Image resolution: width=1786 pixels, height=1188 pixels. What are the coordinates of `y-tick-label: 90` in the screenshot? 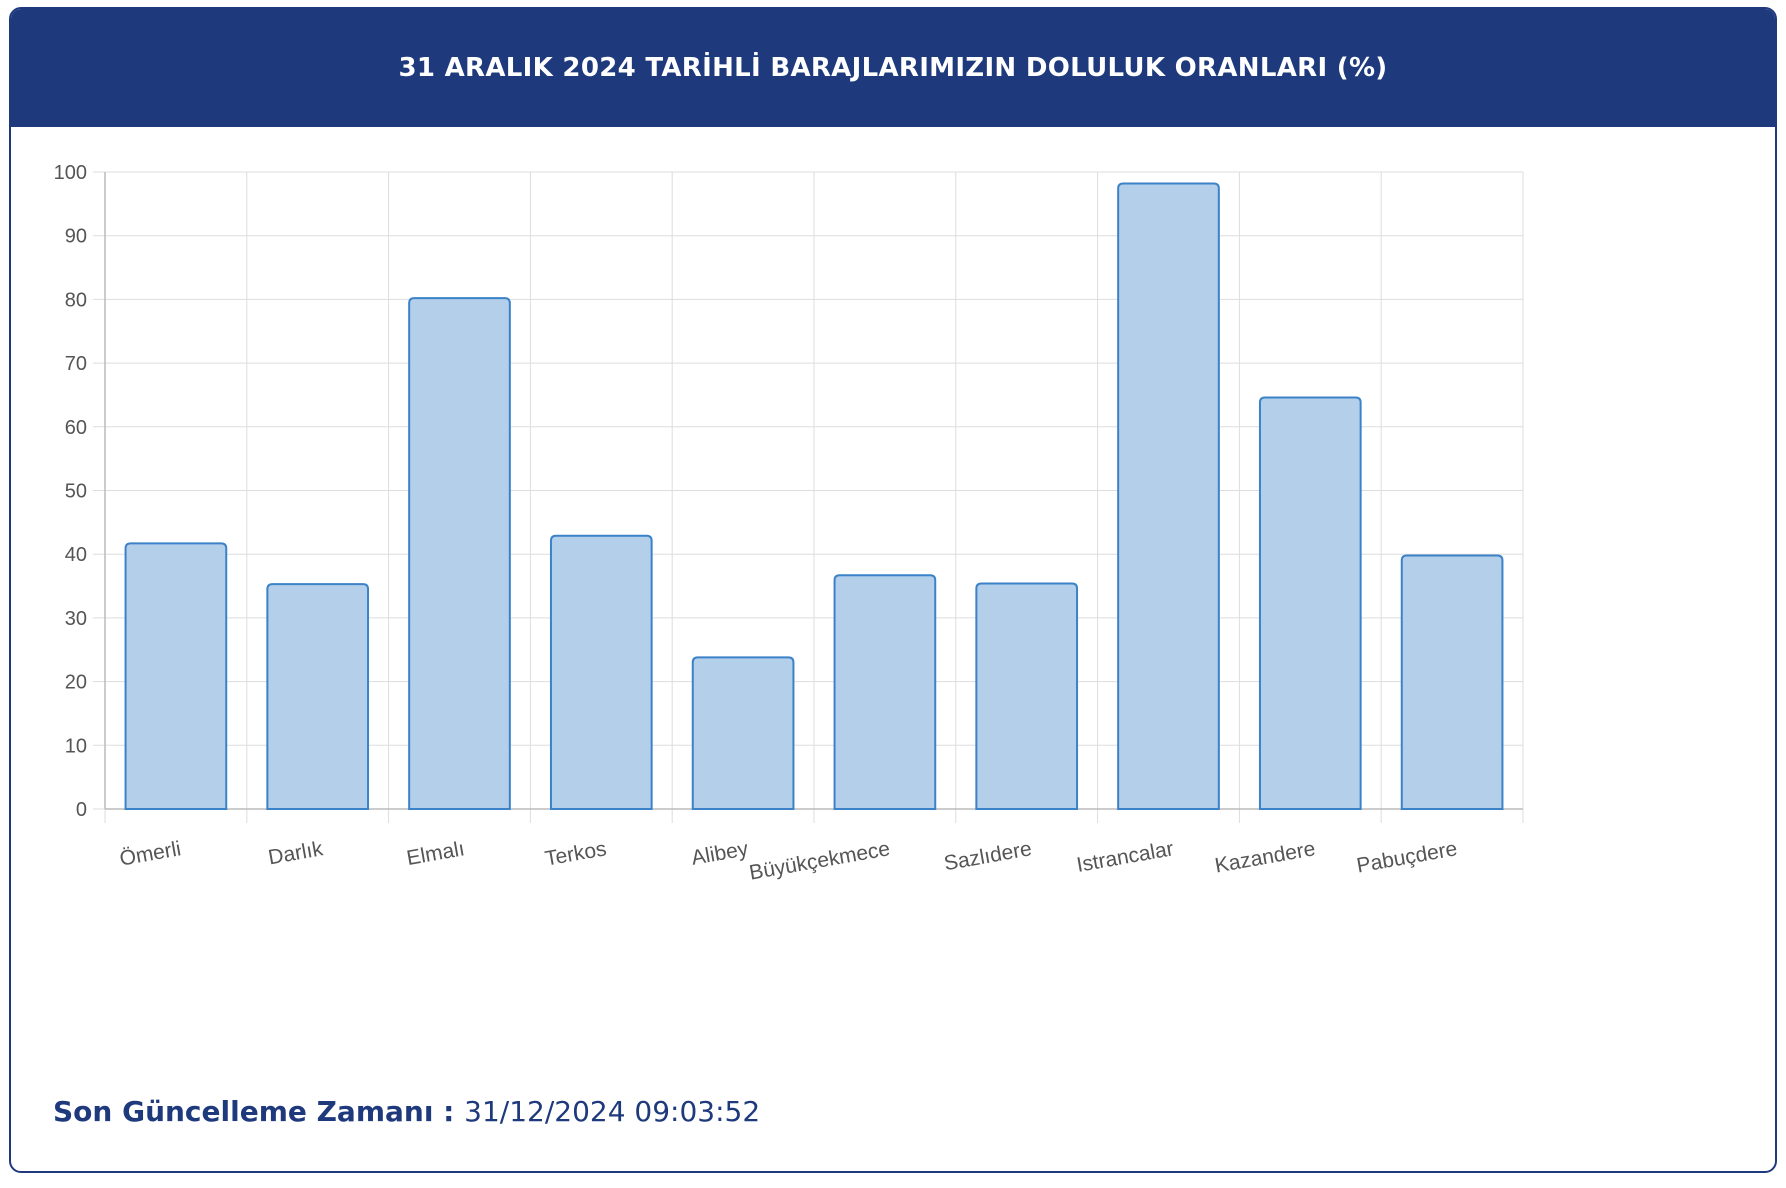 It's located at (76, 237).